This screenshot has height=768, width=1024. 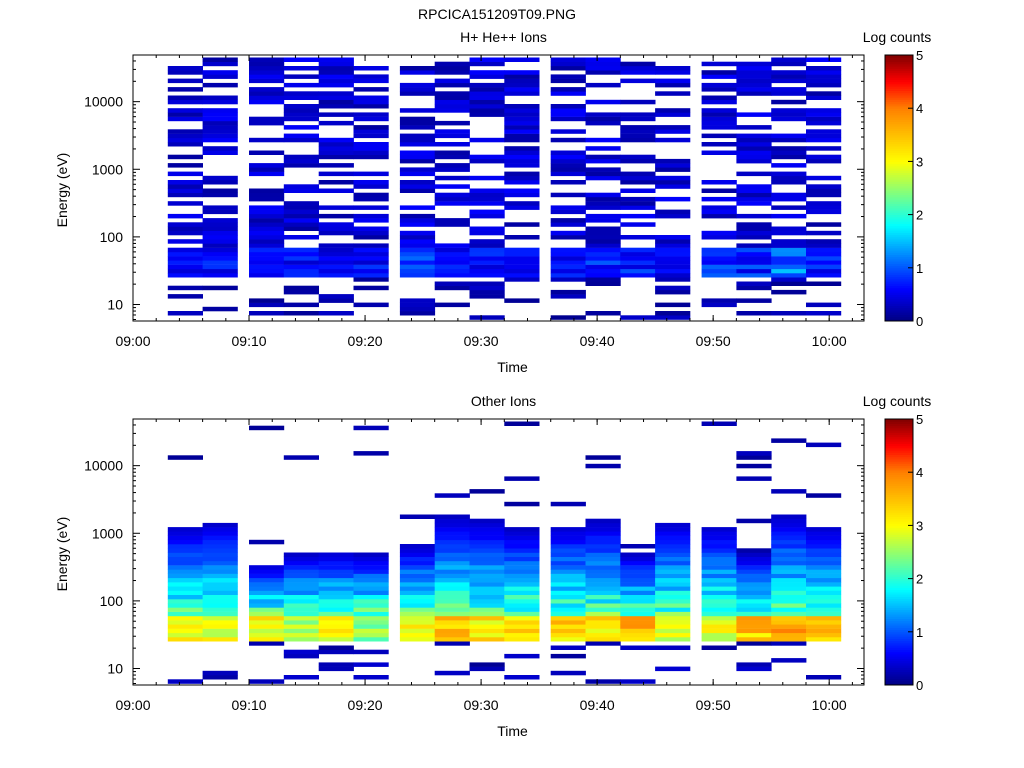 I want to click on x-tick-label: 09:00, so click(x=132, y=341).